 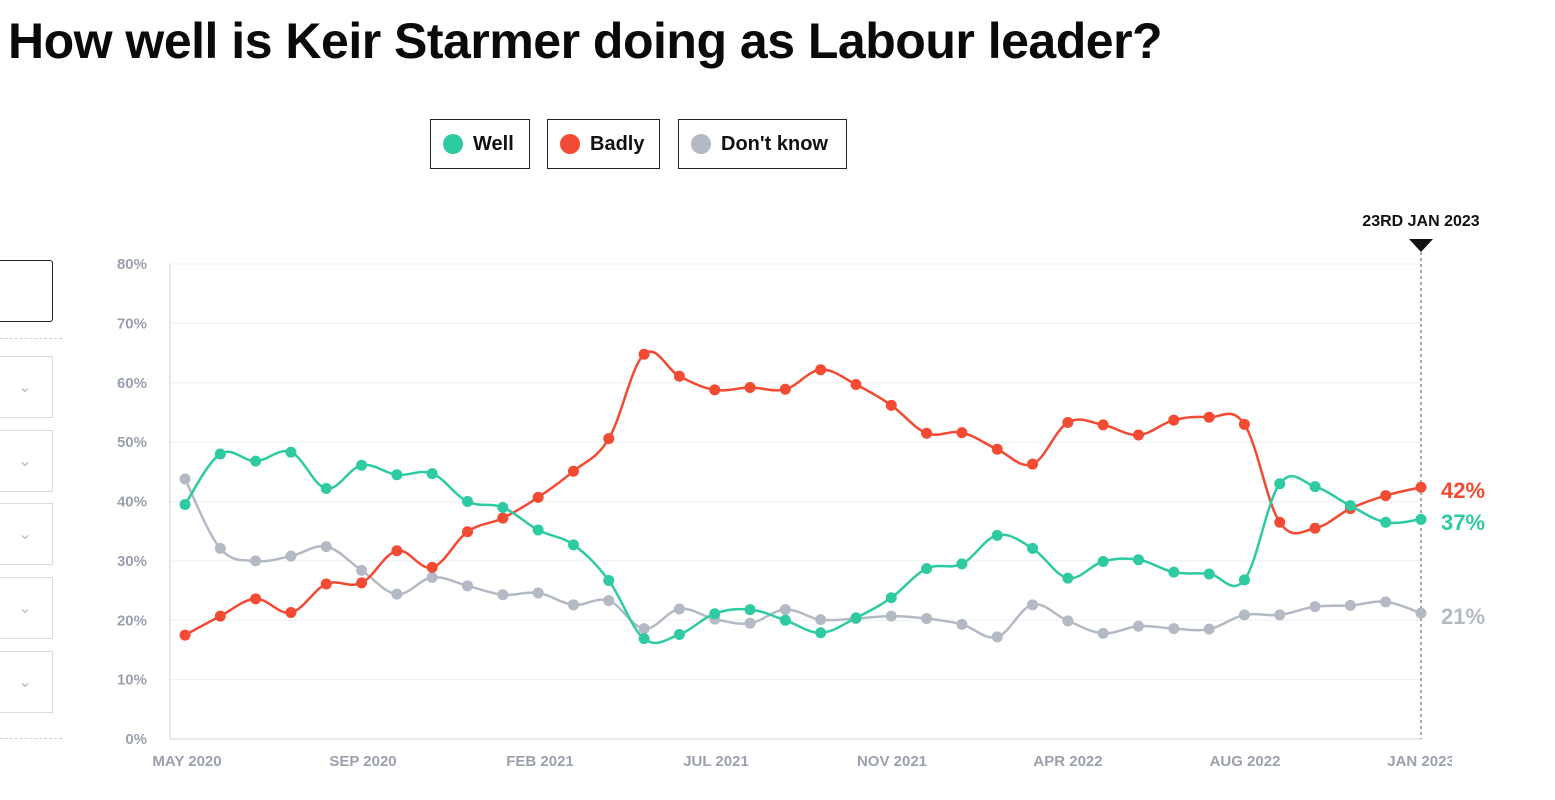 What do you see at coordinates (26, 608) in the screenshot?
I see `sidebar-dropdown-4: ⌄` at bounding box center [26, 608].